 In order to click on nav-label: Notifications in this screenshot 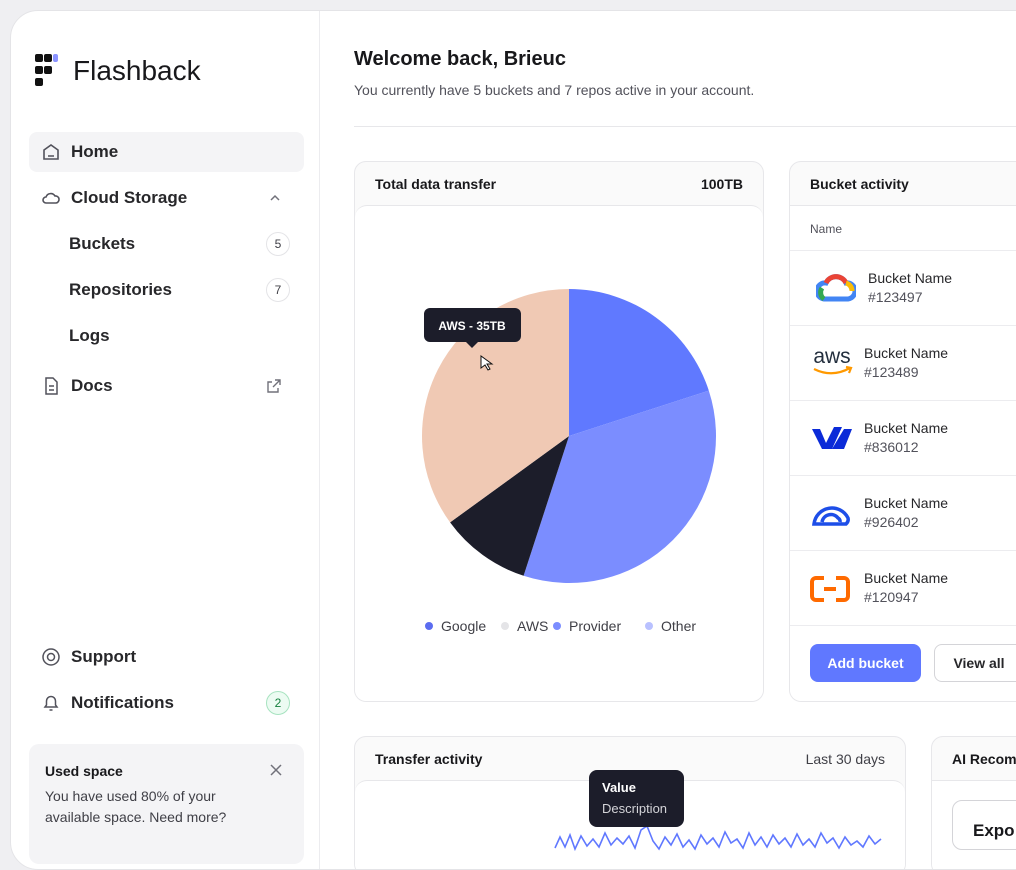, I will do `click(122, 702)`.